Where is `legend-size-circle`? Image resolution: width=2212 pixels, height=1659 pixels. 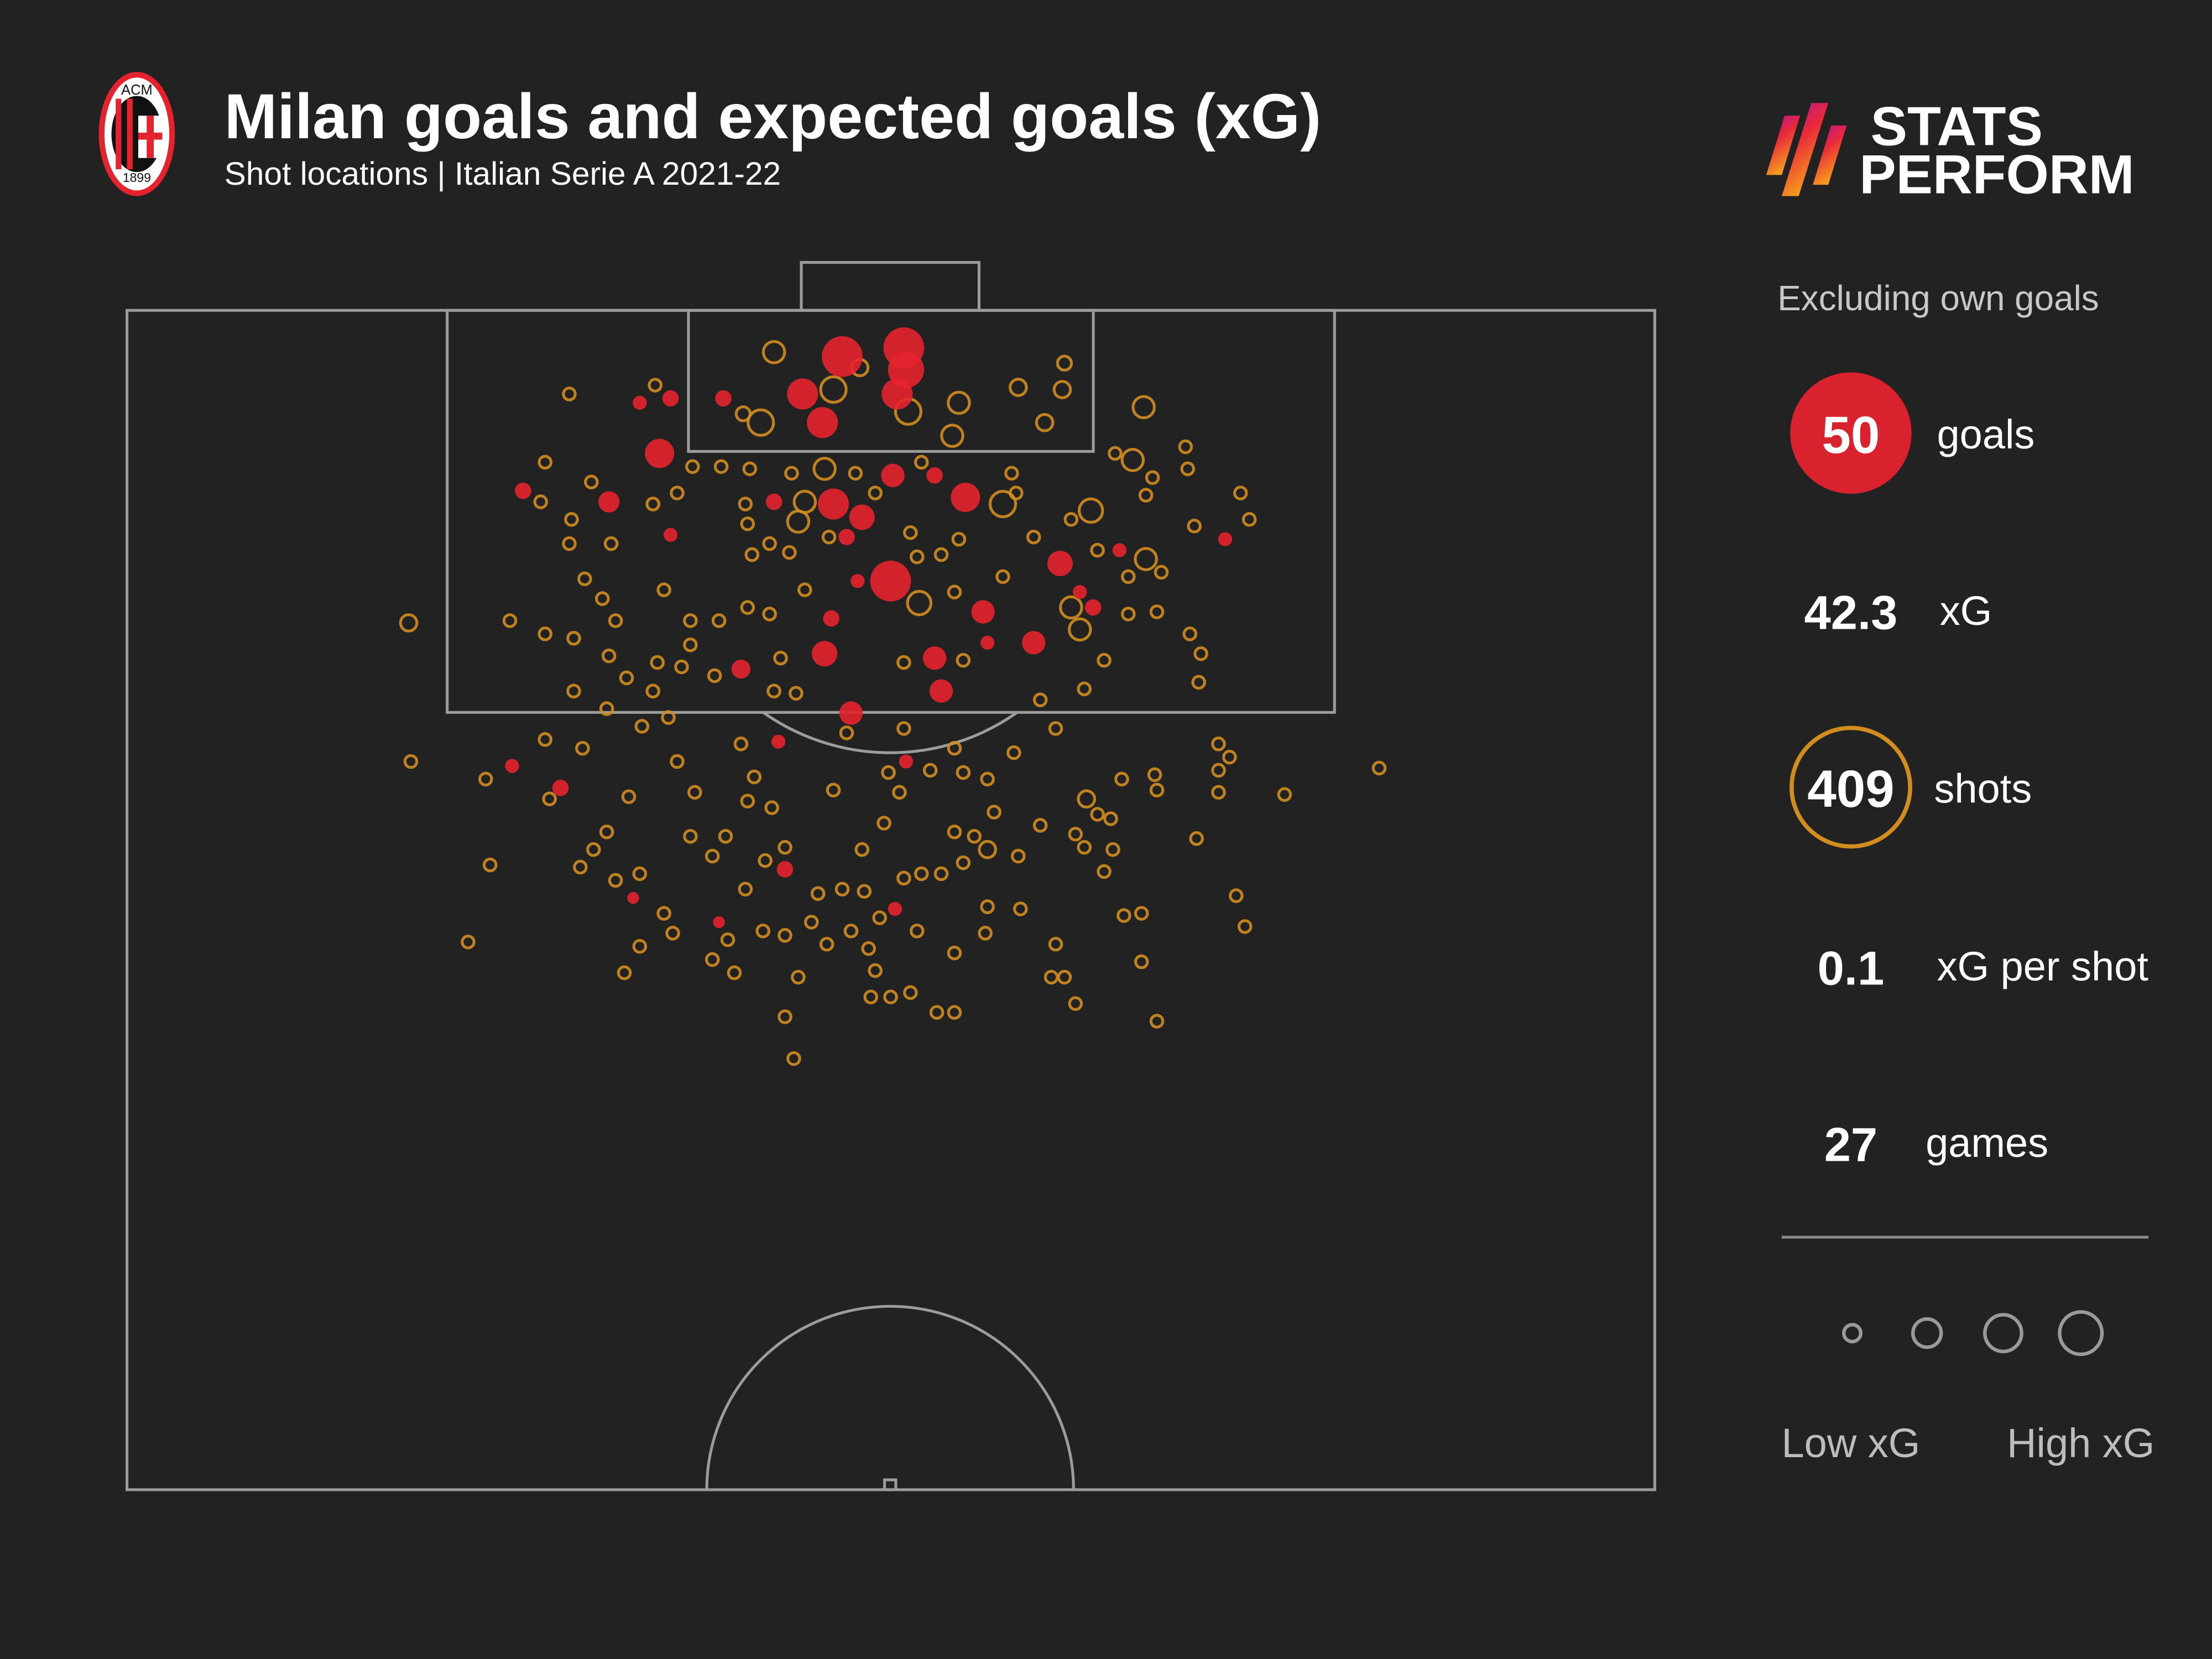 legend-size-circle is located at coordinates (2081, 1334).